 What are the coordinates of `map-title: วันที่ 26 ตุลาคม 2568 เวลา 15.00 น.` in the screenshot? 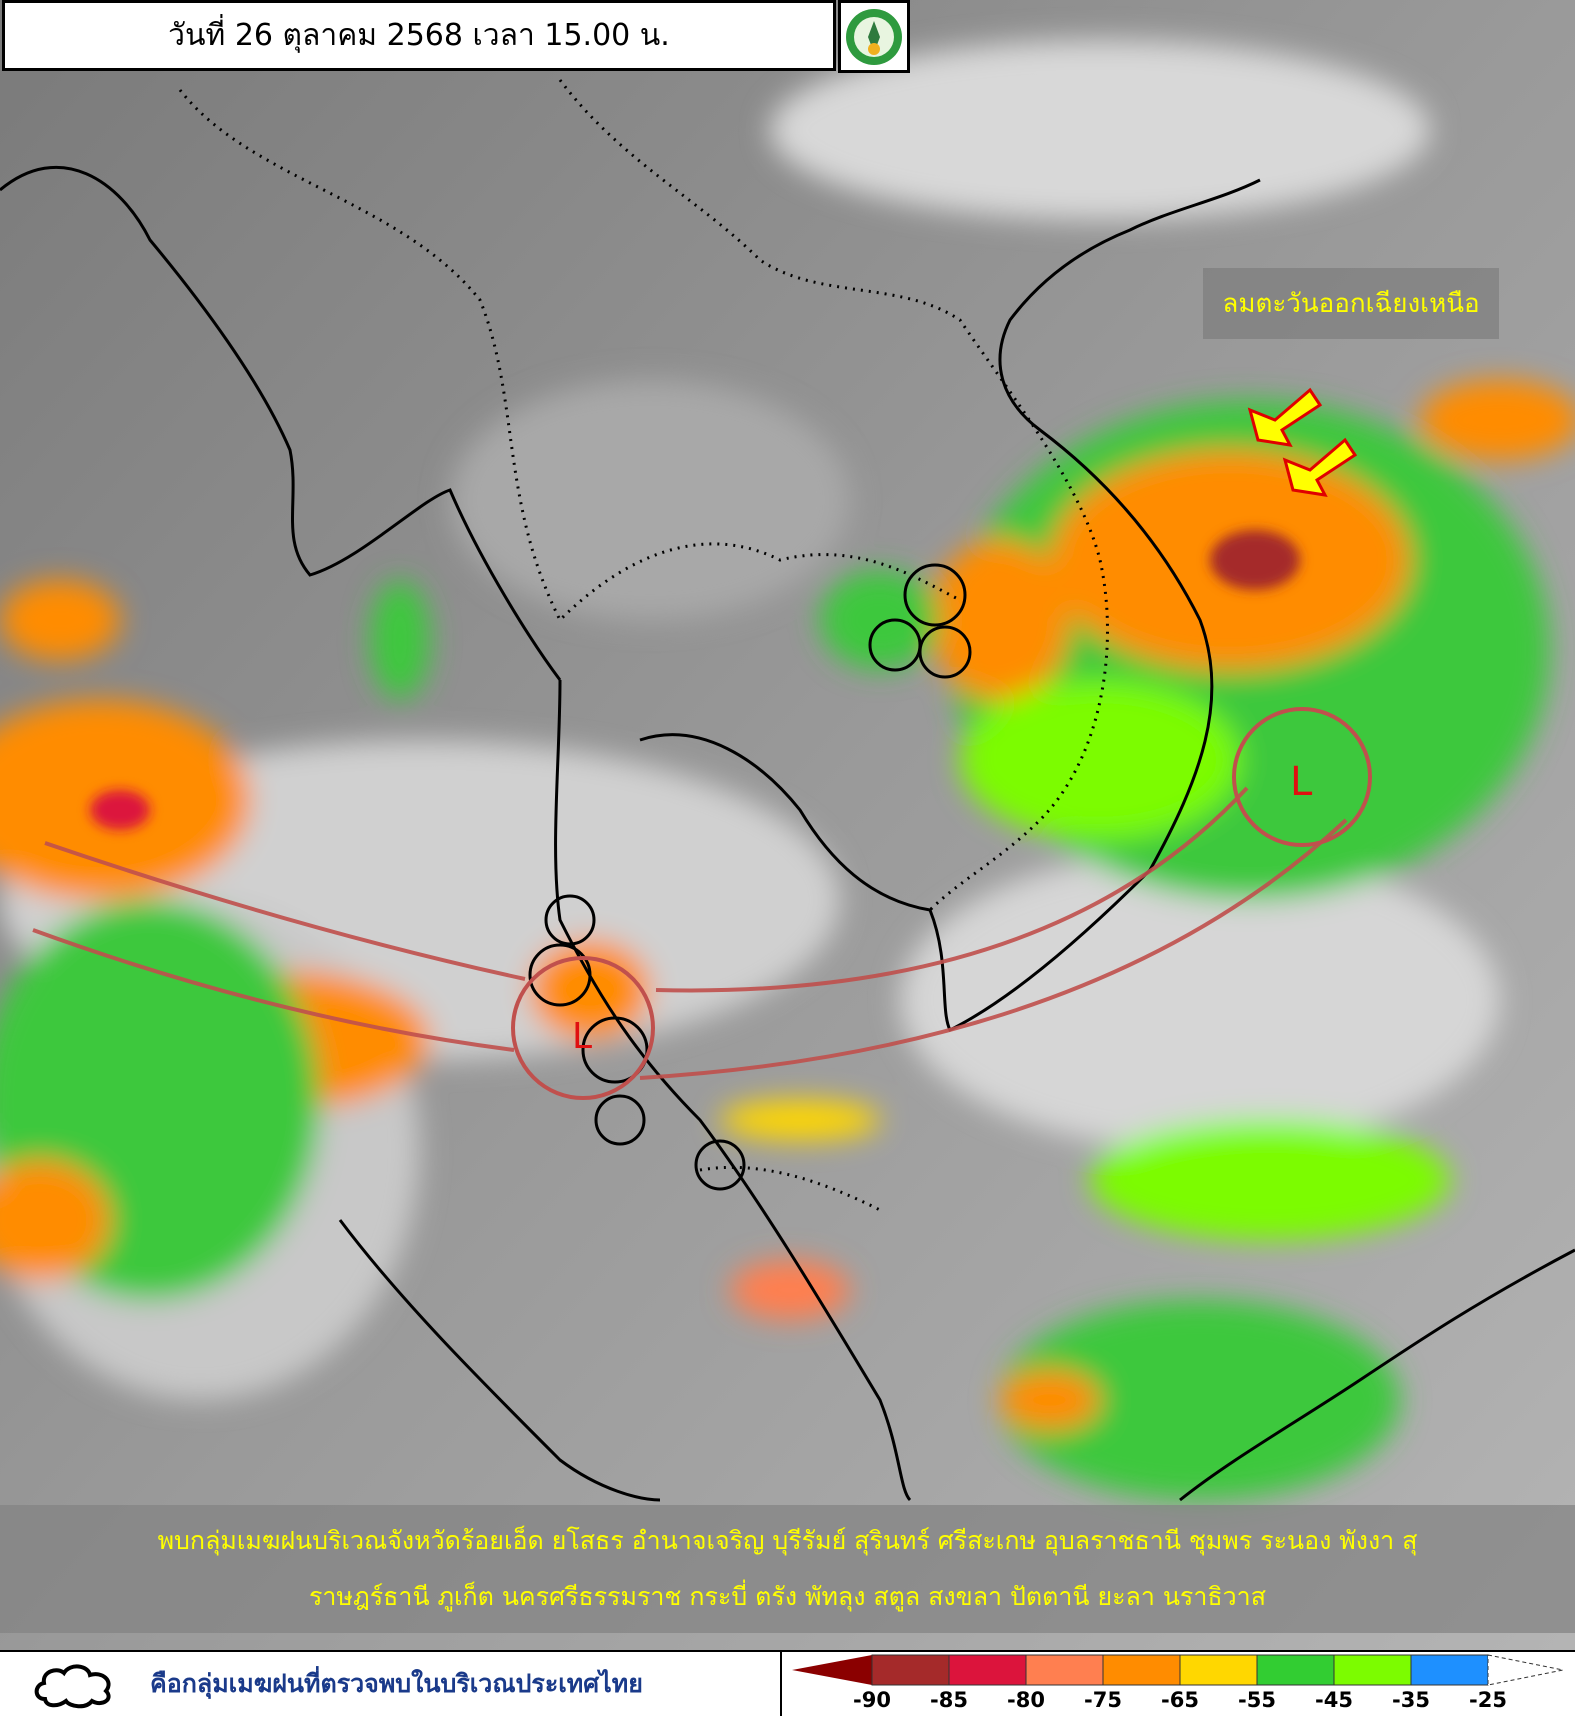 It's located at (419, 35).